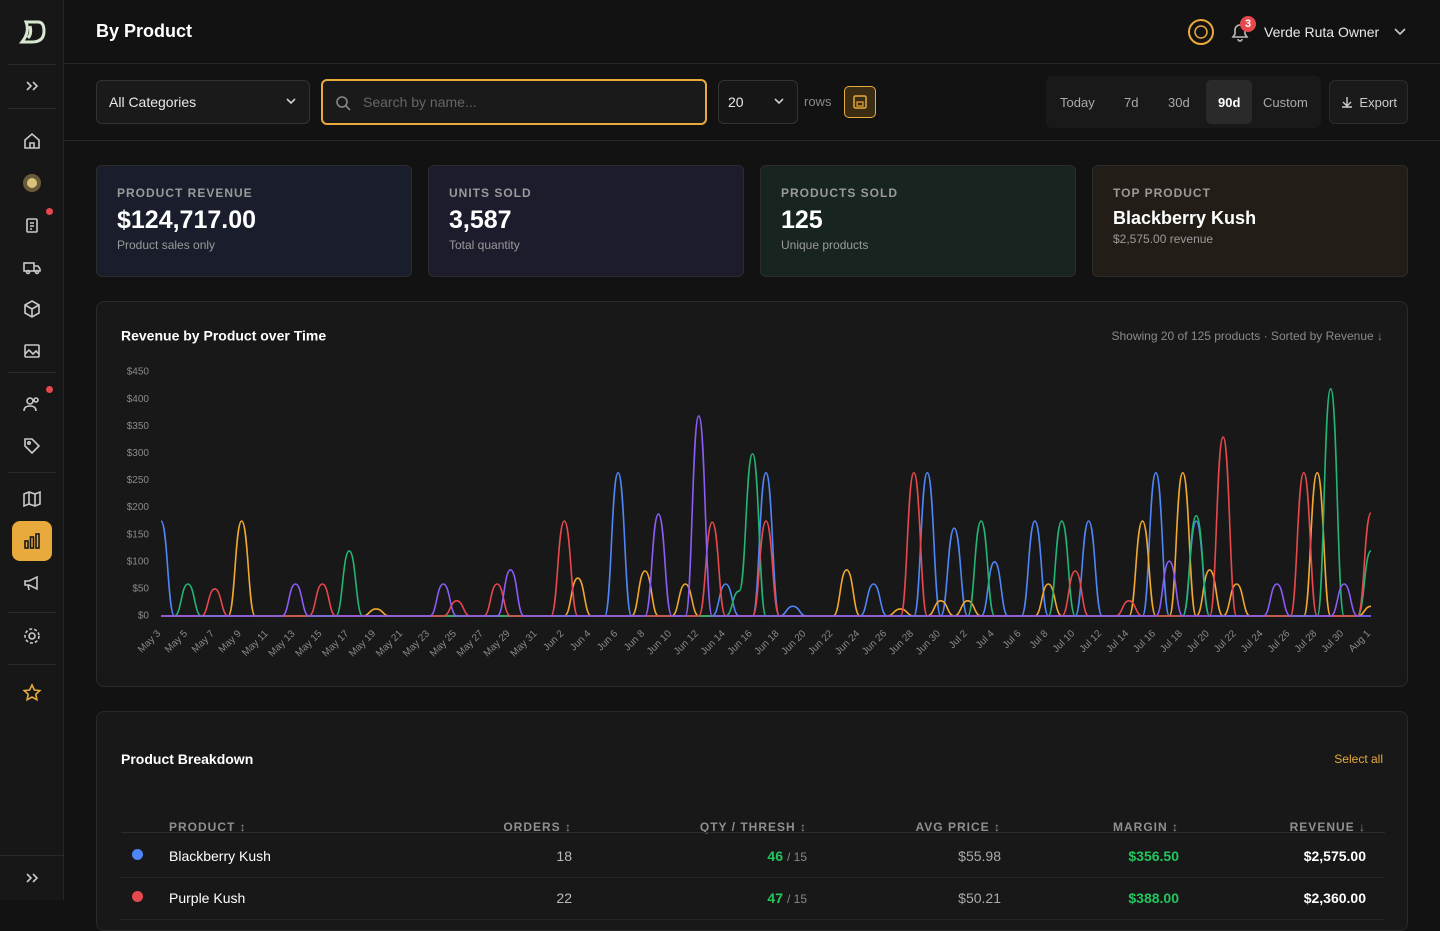 Image resolution: width=1440 pixels, height=931 pixels. I want to click on qty-cell: 46/ 15, so click(787, 856).